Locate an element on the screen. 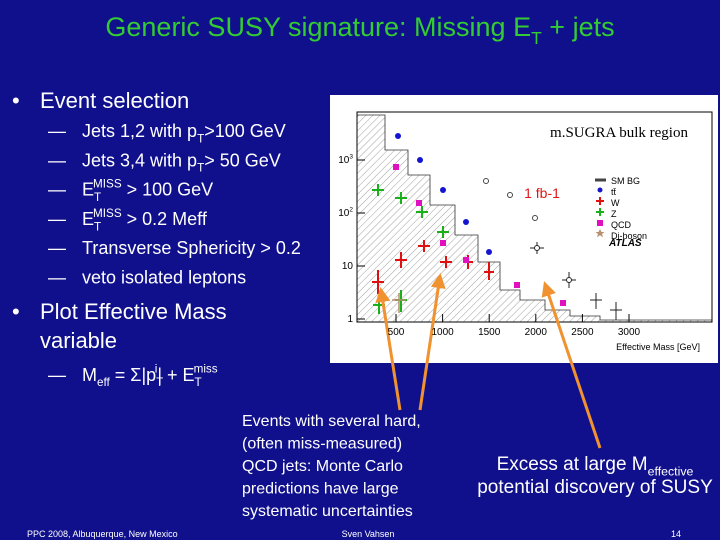  experiment-label: ATLAS is located at coordinates (625, 243).